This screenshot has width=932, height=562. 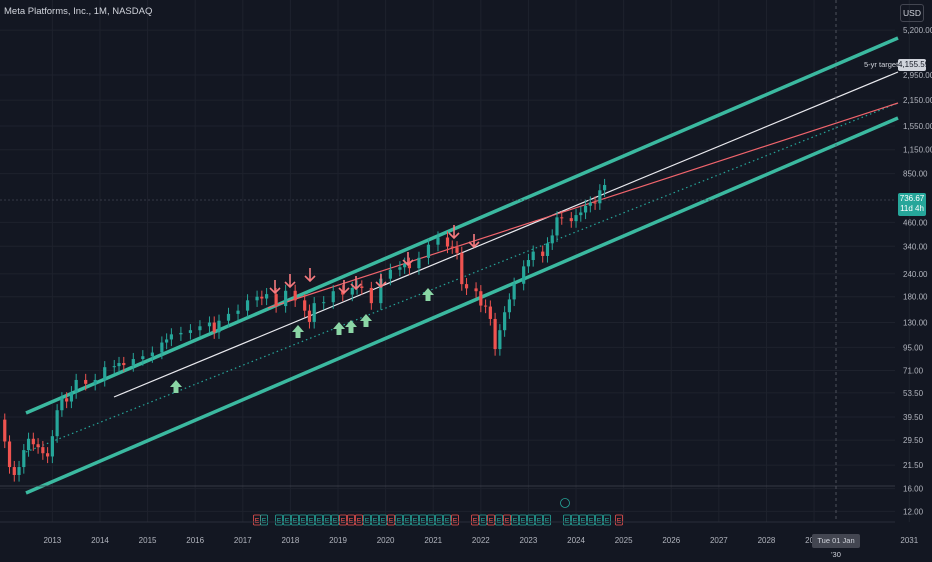 I want to click on x-tick-label: 2015, so click(x=148, y=540).